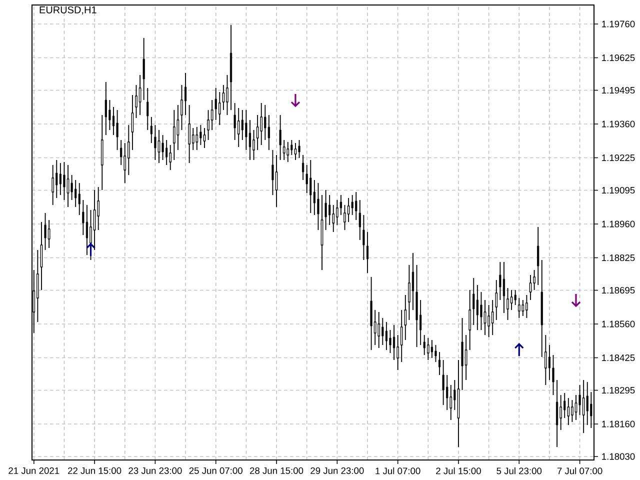 The width and height of the screenshot is (640, 480). Describe the element at coordinates (618, 24) in the screenshot. I see `y-tick-label: 1.19760` at that location.